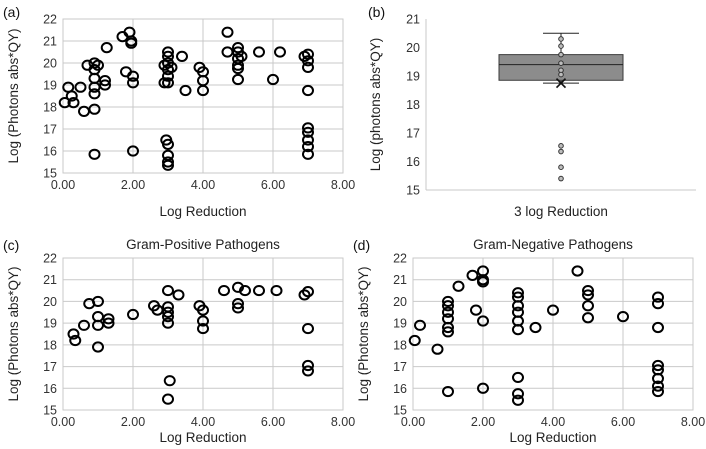 This screenshot has width=706, height=449. What do you see at coordinates (375, 105) in the screenshot?
I see `y-axis-label: Log (photons abs*QY)` at bounding box center [375, 105].